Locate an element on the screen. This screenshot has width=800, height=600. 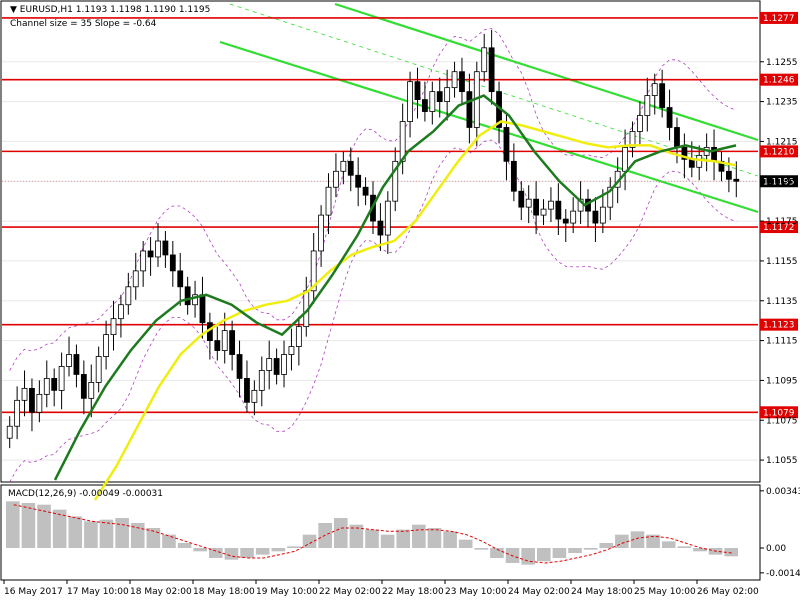
x-tick-label: 22 May 18:00 is located at coordinates (413, 592).